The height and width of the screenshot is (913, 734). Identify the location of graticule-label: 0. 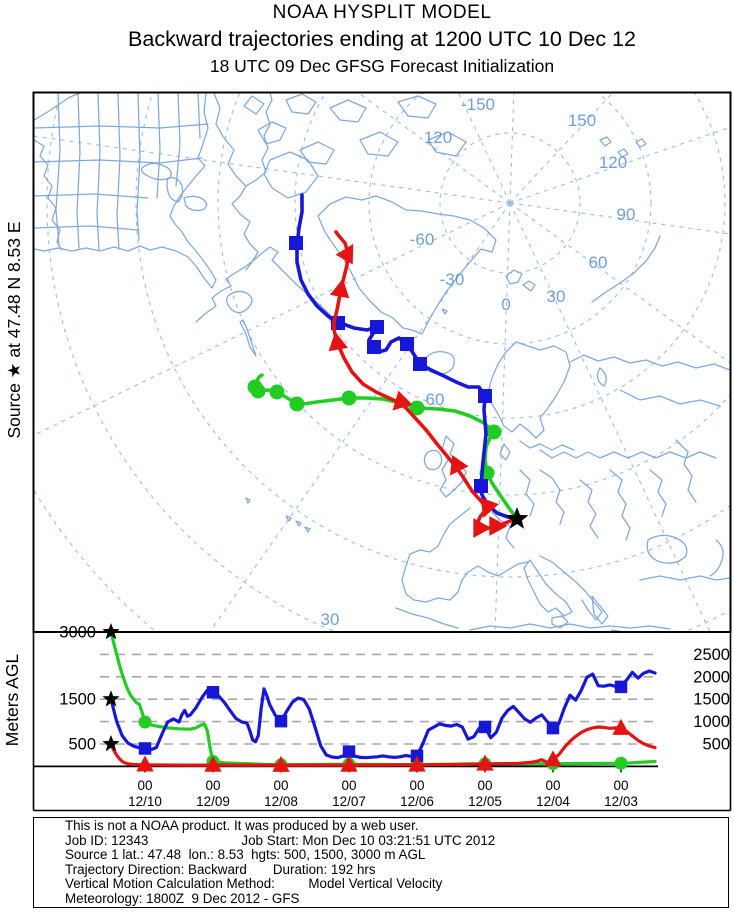
(505, 304).